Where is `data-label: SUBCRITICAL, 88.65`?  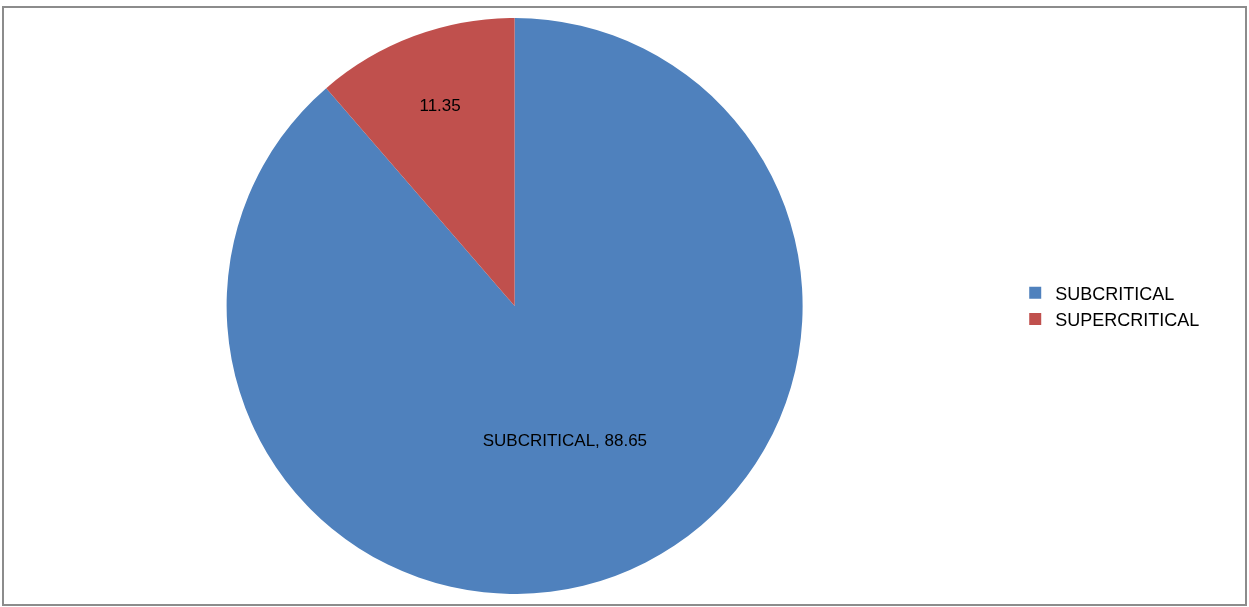 data-label: SUBCRITICAL, 88.65 is located at coordinates (565, 441).